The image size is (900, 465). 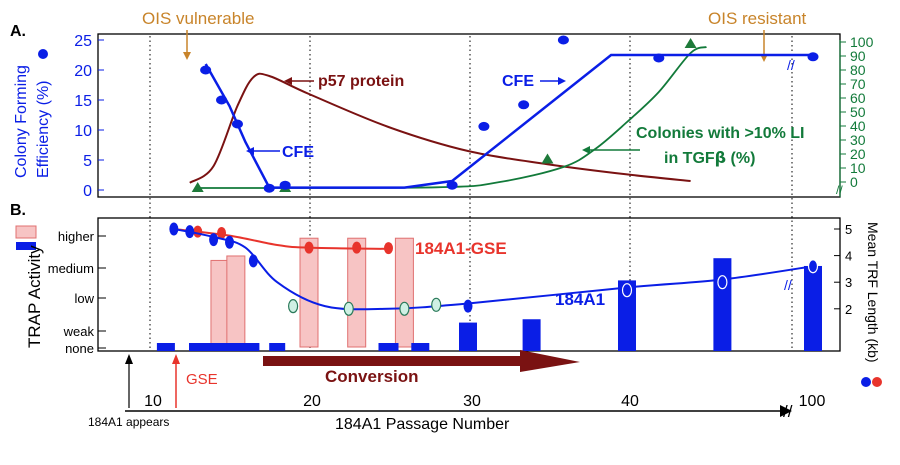 What do you see at coordinates (89, 116) in the screenshot?
I see `panel-a-left-ticks: 0 5 10 15 20 25` at bounding box center [89, 116].